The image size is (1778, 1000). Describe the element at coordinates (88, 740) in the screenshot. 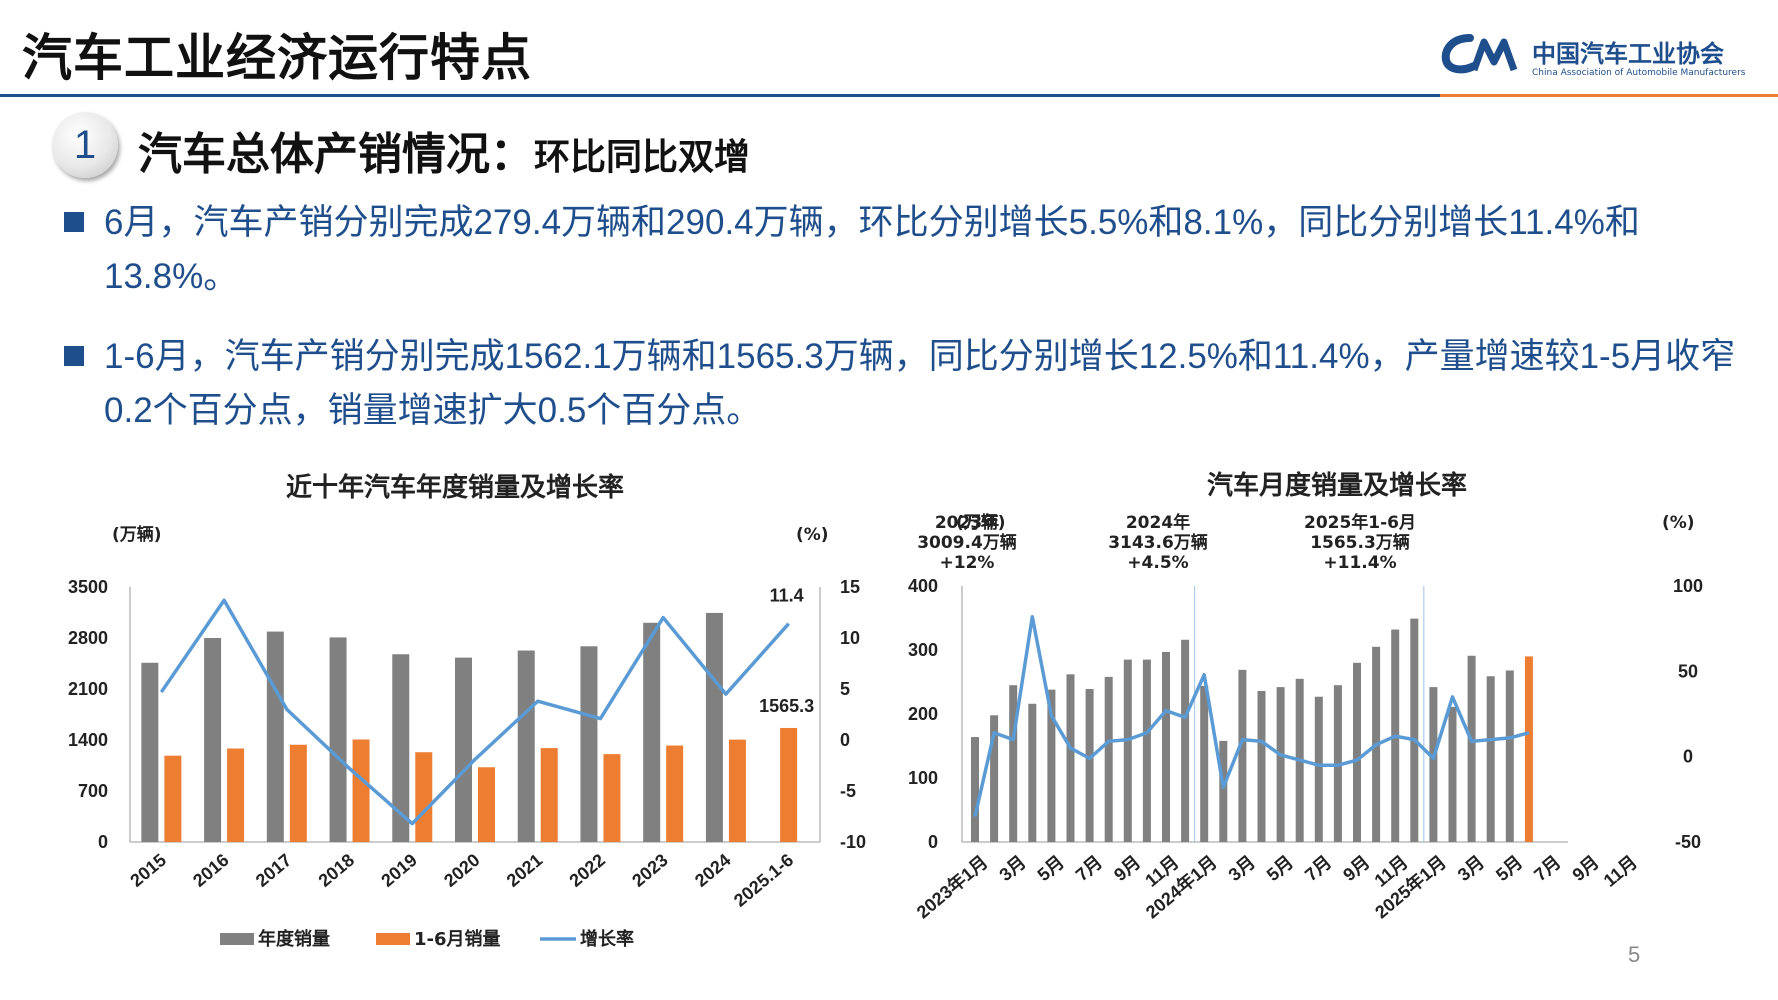

I see `y-tick-label-left: 1400` at that location.